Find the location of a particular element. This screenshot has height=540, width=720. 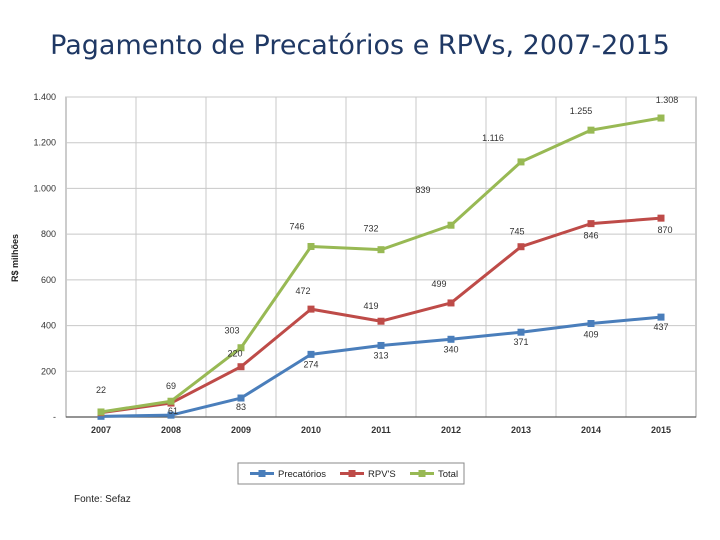

y-tick-label: 400 is located at coordinates (48, 326).